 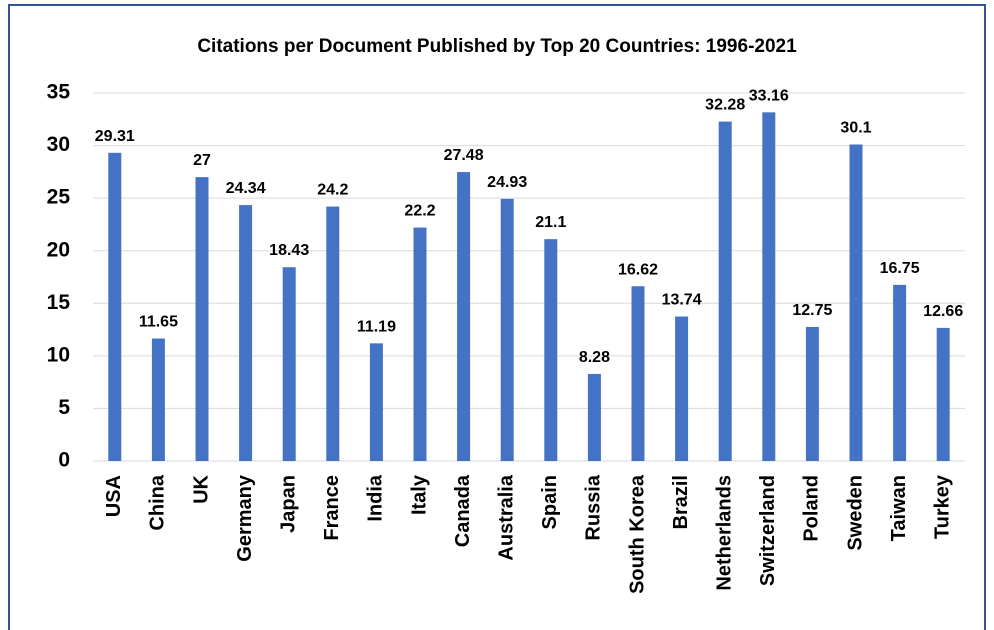 I want to click on x-tick-label: South Korea, so click(x=637, y=534).